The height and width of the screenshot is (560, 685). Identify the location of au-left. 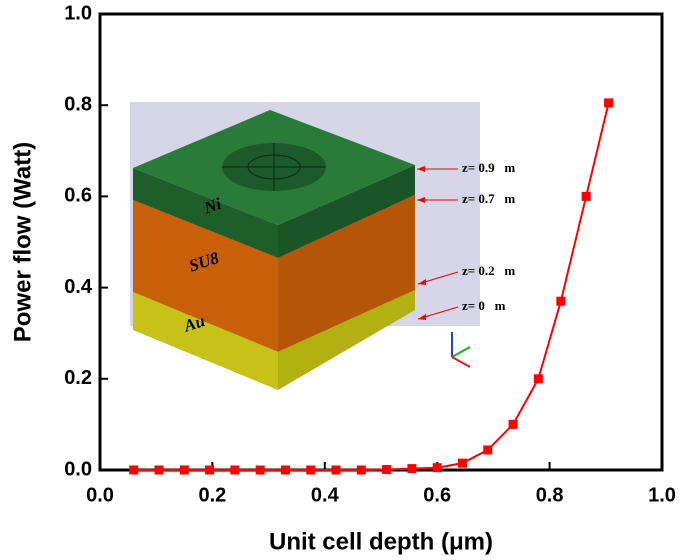
(205, 341).